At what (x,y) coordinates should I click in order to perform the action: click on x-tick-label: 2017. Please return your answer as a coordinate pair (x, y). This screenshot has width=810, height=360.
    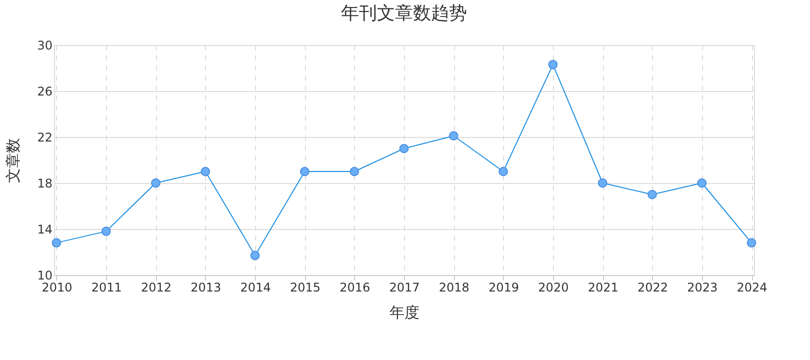
    Looking at the image, I should click on (404, 287).